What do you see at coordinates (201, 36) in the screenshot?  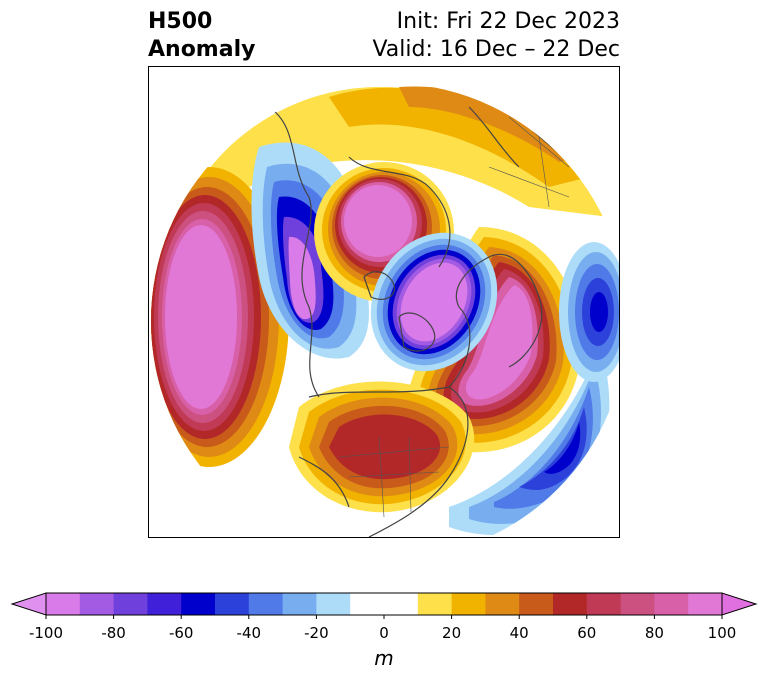 I see `title-left: H500 Anomaly` at bounding box center [201, 36].